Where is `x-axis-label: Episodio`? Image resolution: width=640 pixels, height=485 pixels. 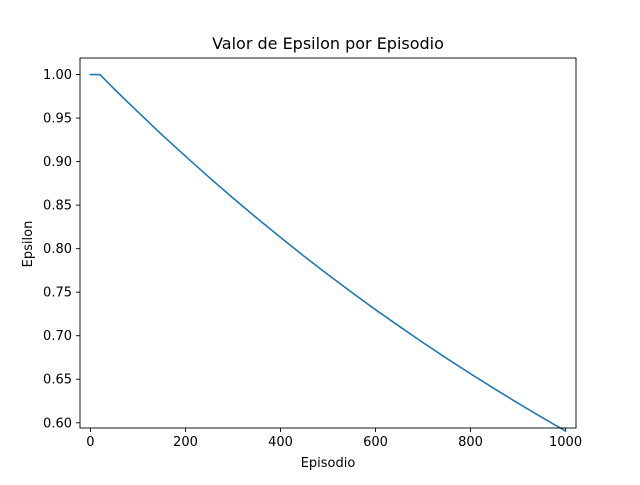
x-axis-label: Episodio is located at coordinates (328, 463).